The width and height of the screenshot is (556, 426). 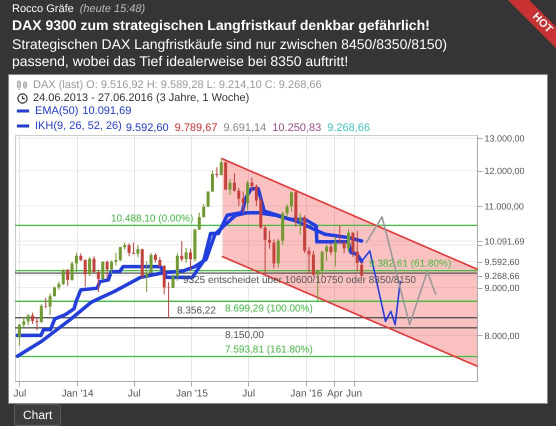 I want to click on text: Rocco Gräfe, so click(x=43, y=9).